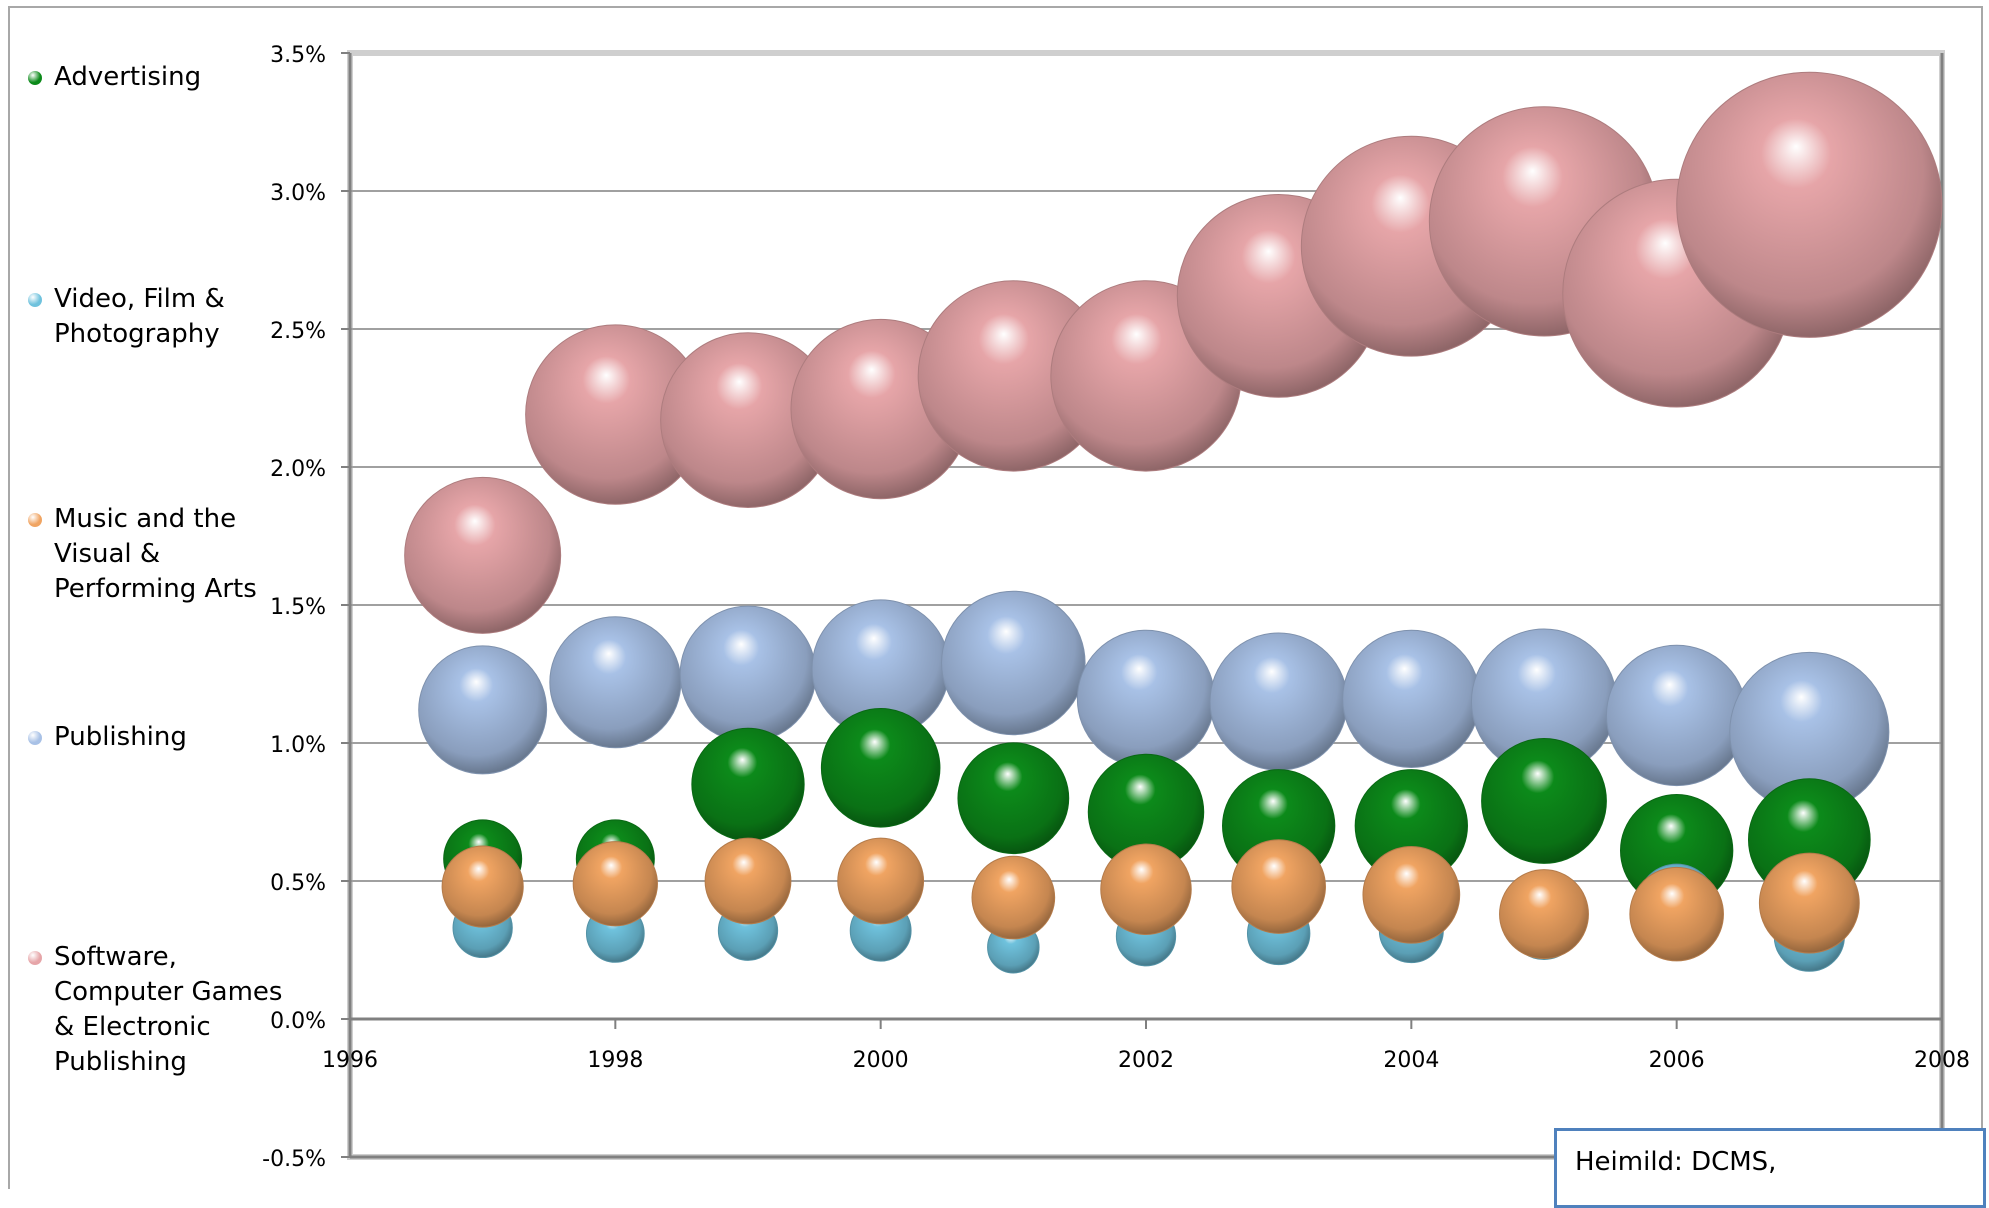 This screenshot has height=1208, width=1989. Describe the element at coordinates (298, 607) in the screenshot. I see `y-tick-label: 1.5%` at that location.